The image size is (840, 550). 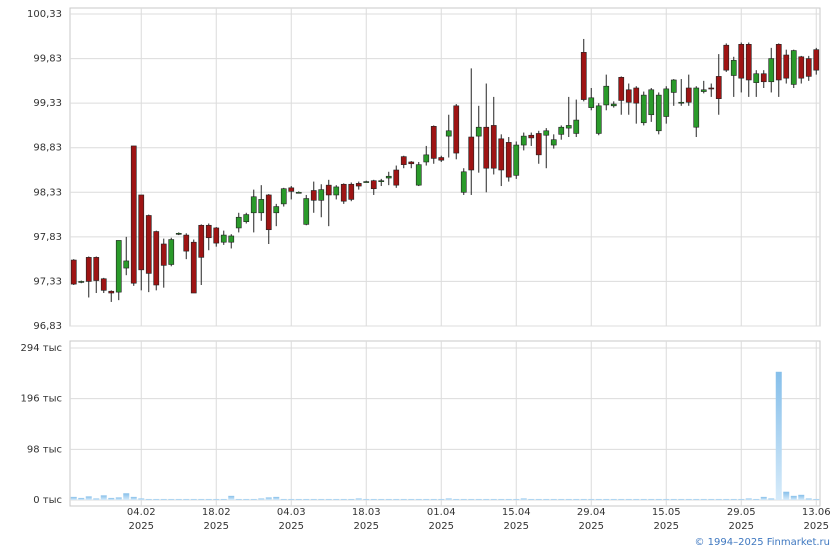 What do you see at coordinates (47, 237) in the screenshot?
I see `y-tick-label: 97,83` at bounding box center [47, 237].